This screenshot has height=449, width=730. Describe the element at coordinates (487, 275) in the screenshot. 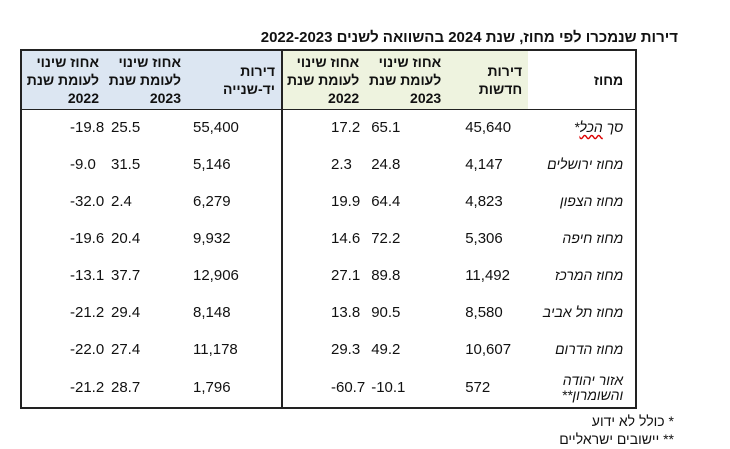

I see `cell-new-units: 11,492` at that location.